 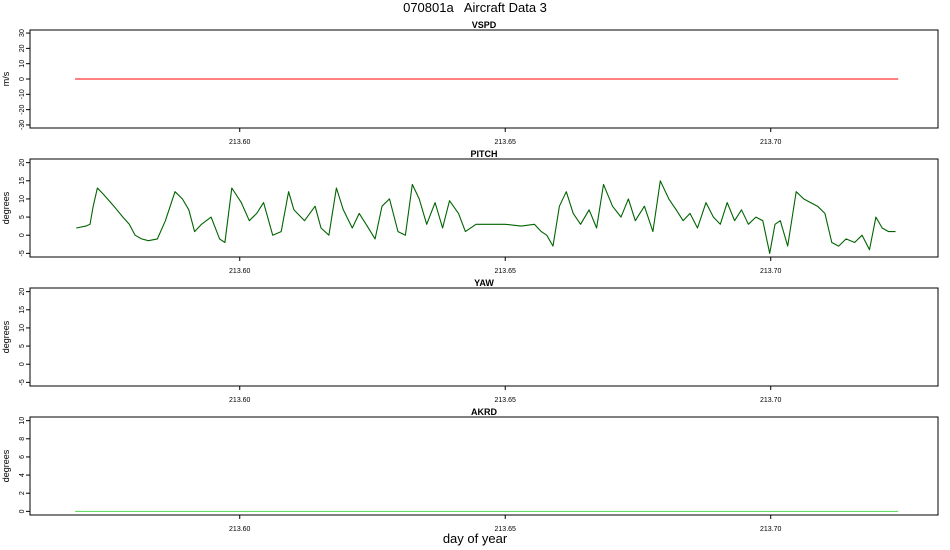 I want to click on panel-akrd-xtick-label: 213.65, so click(x=506, y=529).